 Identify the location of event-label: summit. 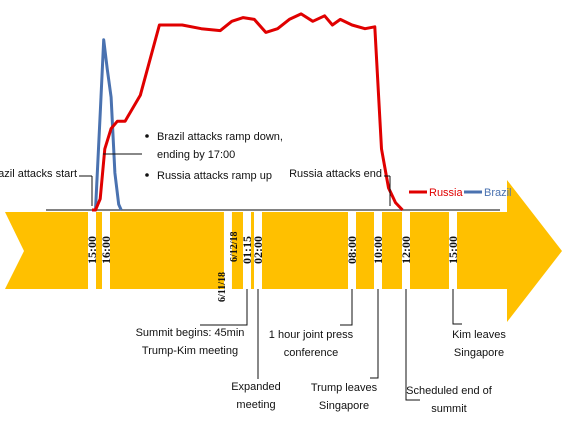
(448, 409).